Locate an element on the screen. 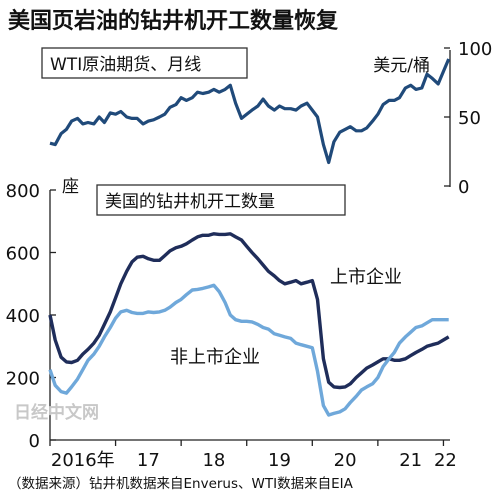  rig-y-tick-label: 0 is located at coordinates (34, 441).